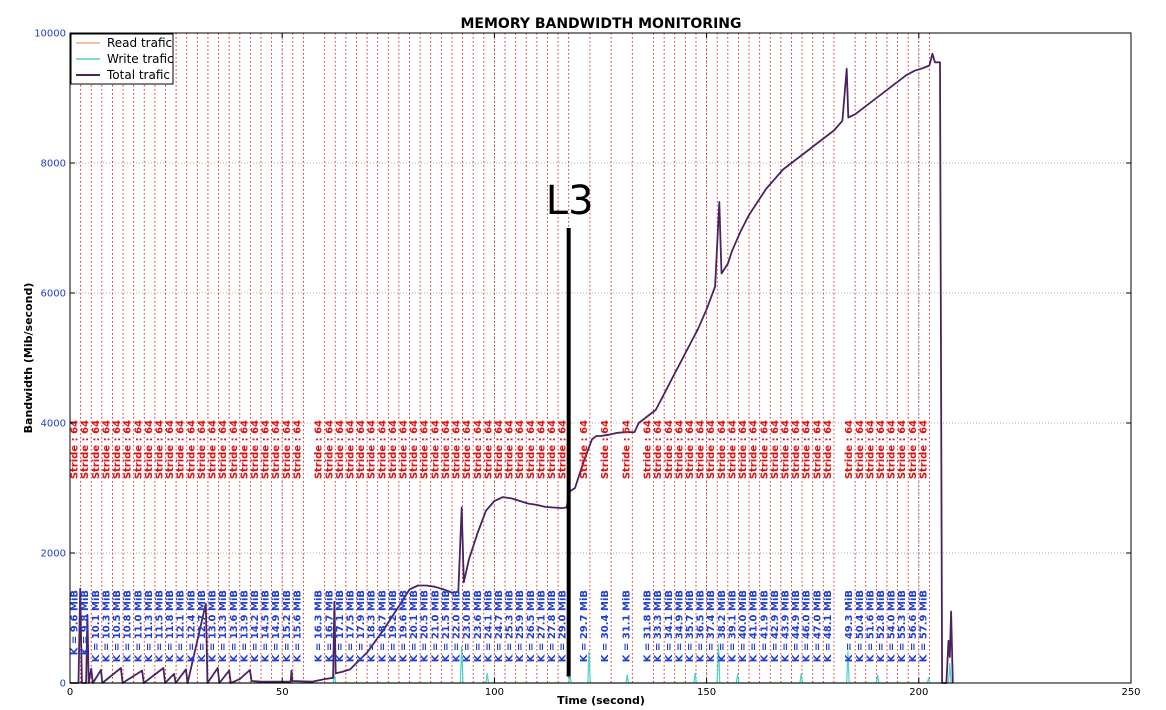 Image resolution: width=1166 pixels, height=710 pixels. Describe the element at coordinates (570, 427) in the screenshot. I see `l3-annotation: L3` at that location.